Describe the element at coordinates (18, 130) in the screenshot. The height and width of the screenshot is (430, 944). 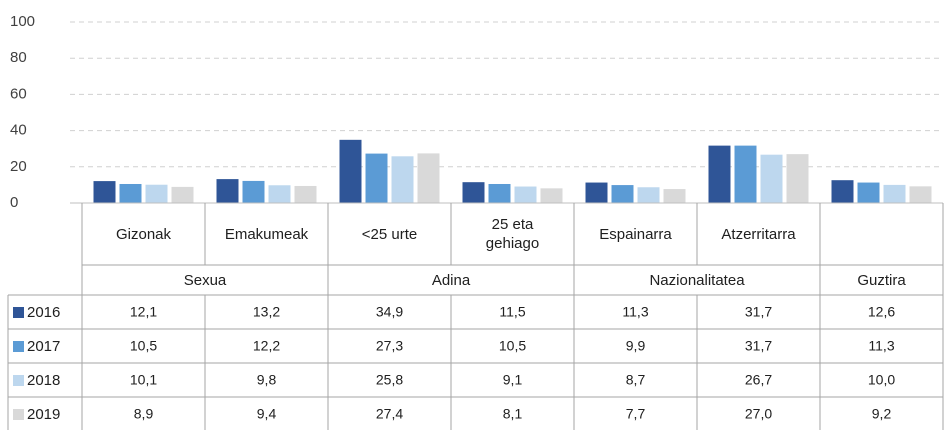
I see `y-tick-label: 40` at that location.